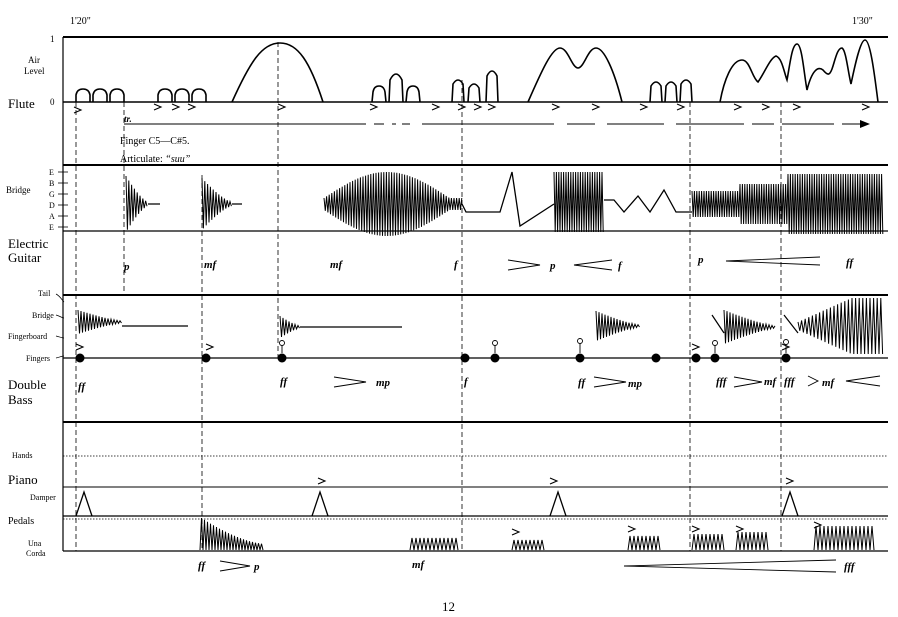 This screenshot has width=898, height=617. What do you see at coordinates (865, 124) in the screenshot?
I see `trill-arrow` at bounding box center [865, 124].